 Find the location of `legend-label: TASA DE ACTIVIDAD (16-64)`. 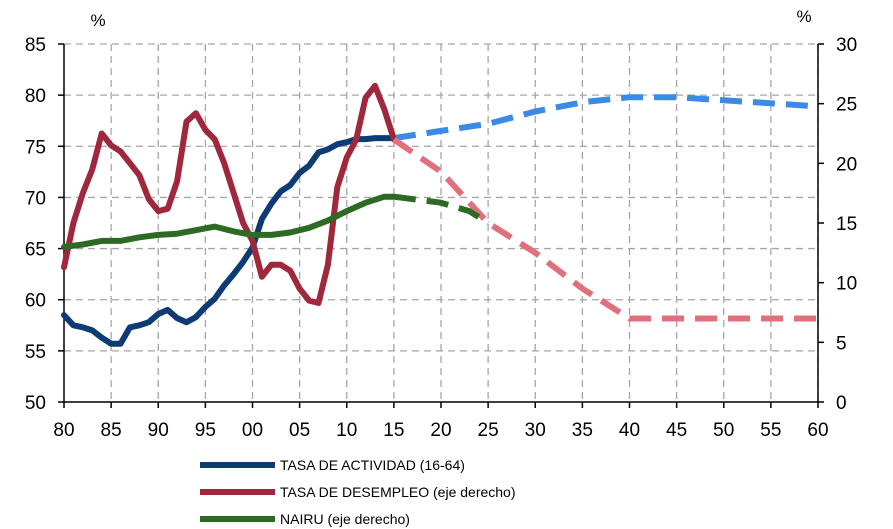

legend-label: TASA DE ACTIVIDAD (16-64) is located at coordinates (372, 465).